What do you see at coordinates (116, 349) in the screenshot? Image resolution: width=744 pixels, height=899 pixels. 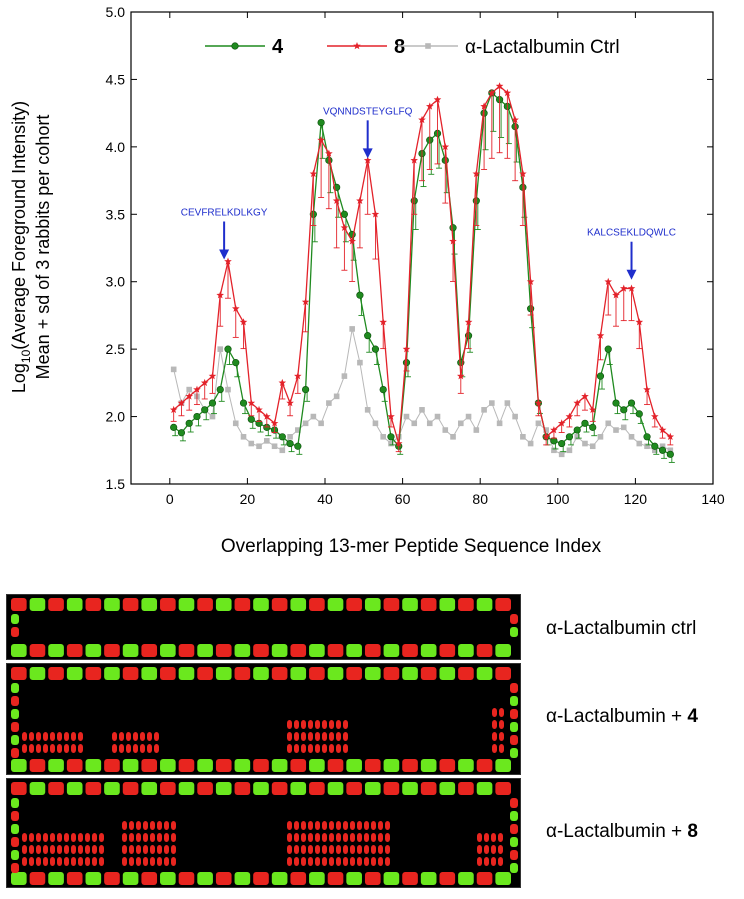 I see `y-tick-label: 2.5` at bounding box center [116, 349].